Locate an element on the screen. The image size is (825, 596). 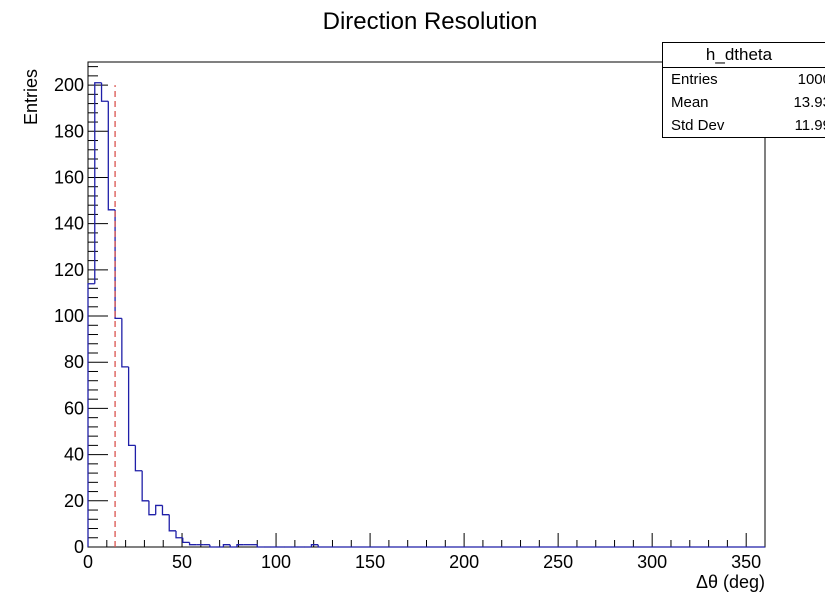
y-tick-label: 140 is located at coordinates (69, 224).